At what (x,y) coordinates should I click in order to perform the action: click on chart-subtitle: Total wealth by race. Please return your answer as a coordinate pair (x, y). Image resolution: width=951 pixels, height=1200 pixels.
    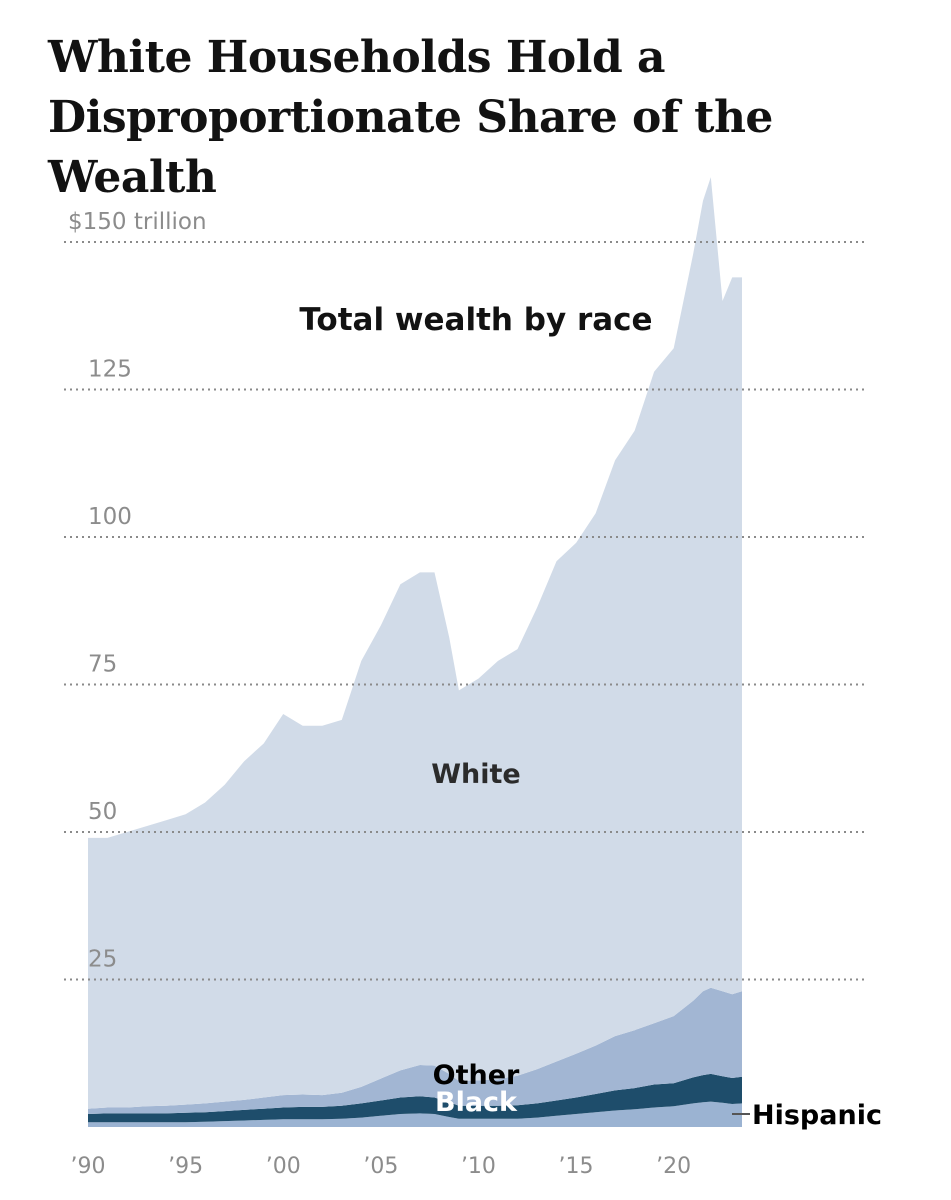
    Looking at the image, I should click on (475, 320).